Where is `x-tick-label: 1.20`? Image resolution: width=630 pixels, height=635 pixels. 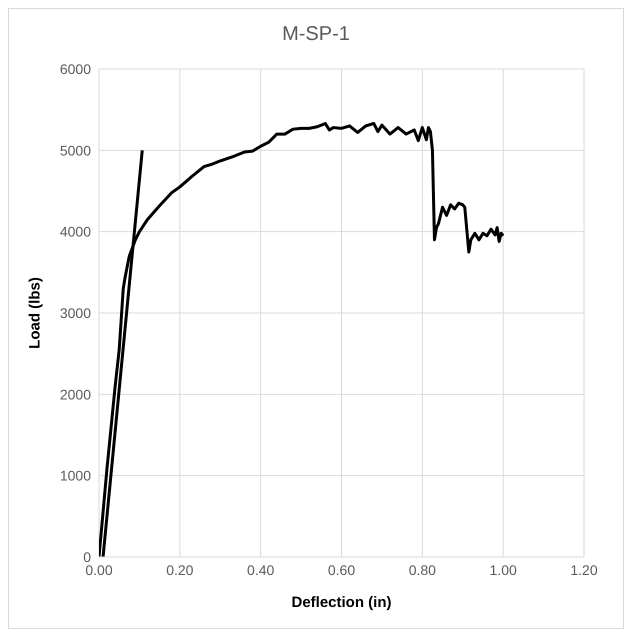
x-tick-label: 1.20 is located at coordinates (584, 570).